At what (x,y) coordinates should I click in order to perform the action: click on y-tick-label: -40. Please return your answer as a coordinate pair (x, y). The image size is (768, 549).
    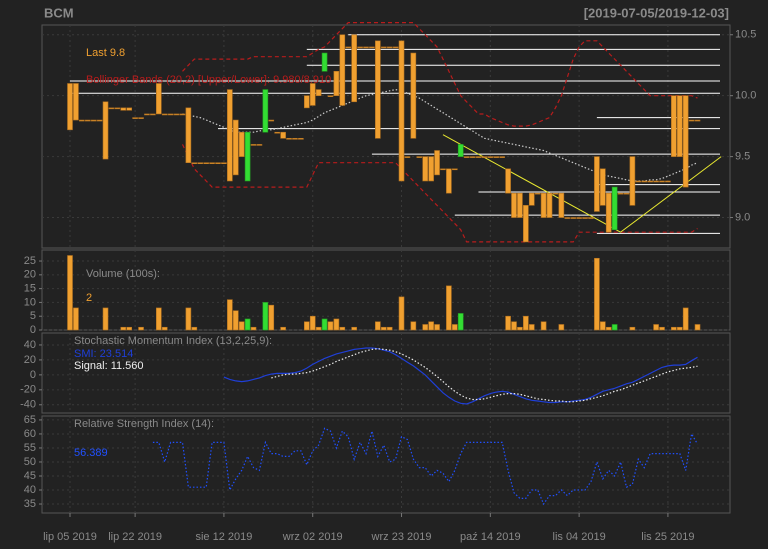
    Looking at the image, I should click on (28, 405).